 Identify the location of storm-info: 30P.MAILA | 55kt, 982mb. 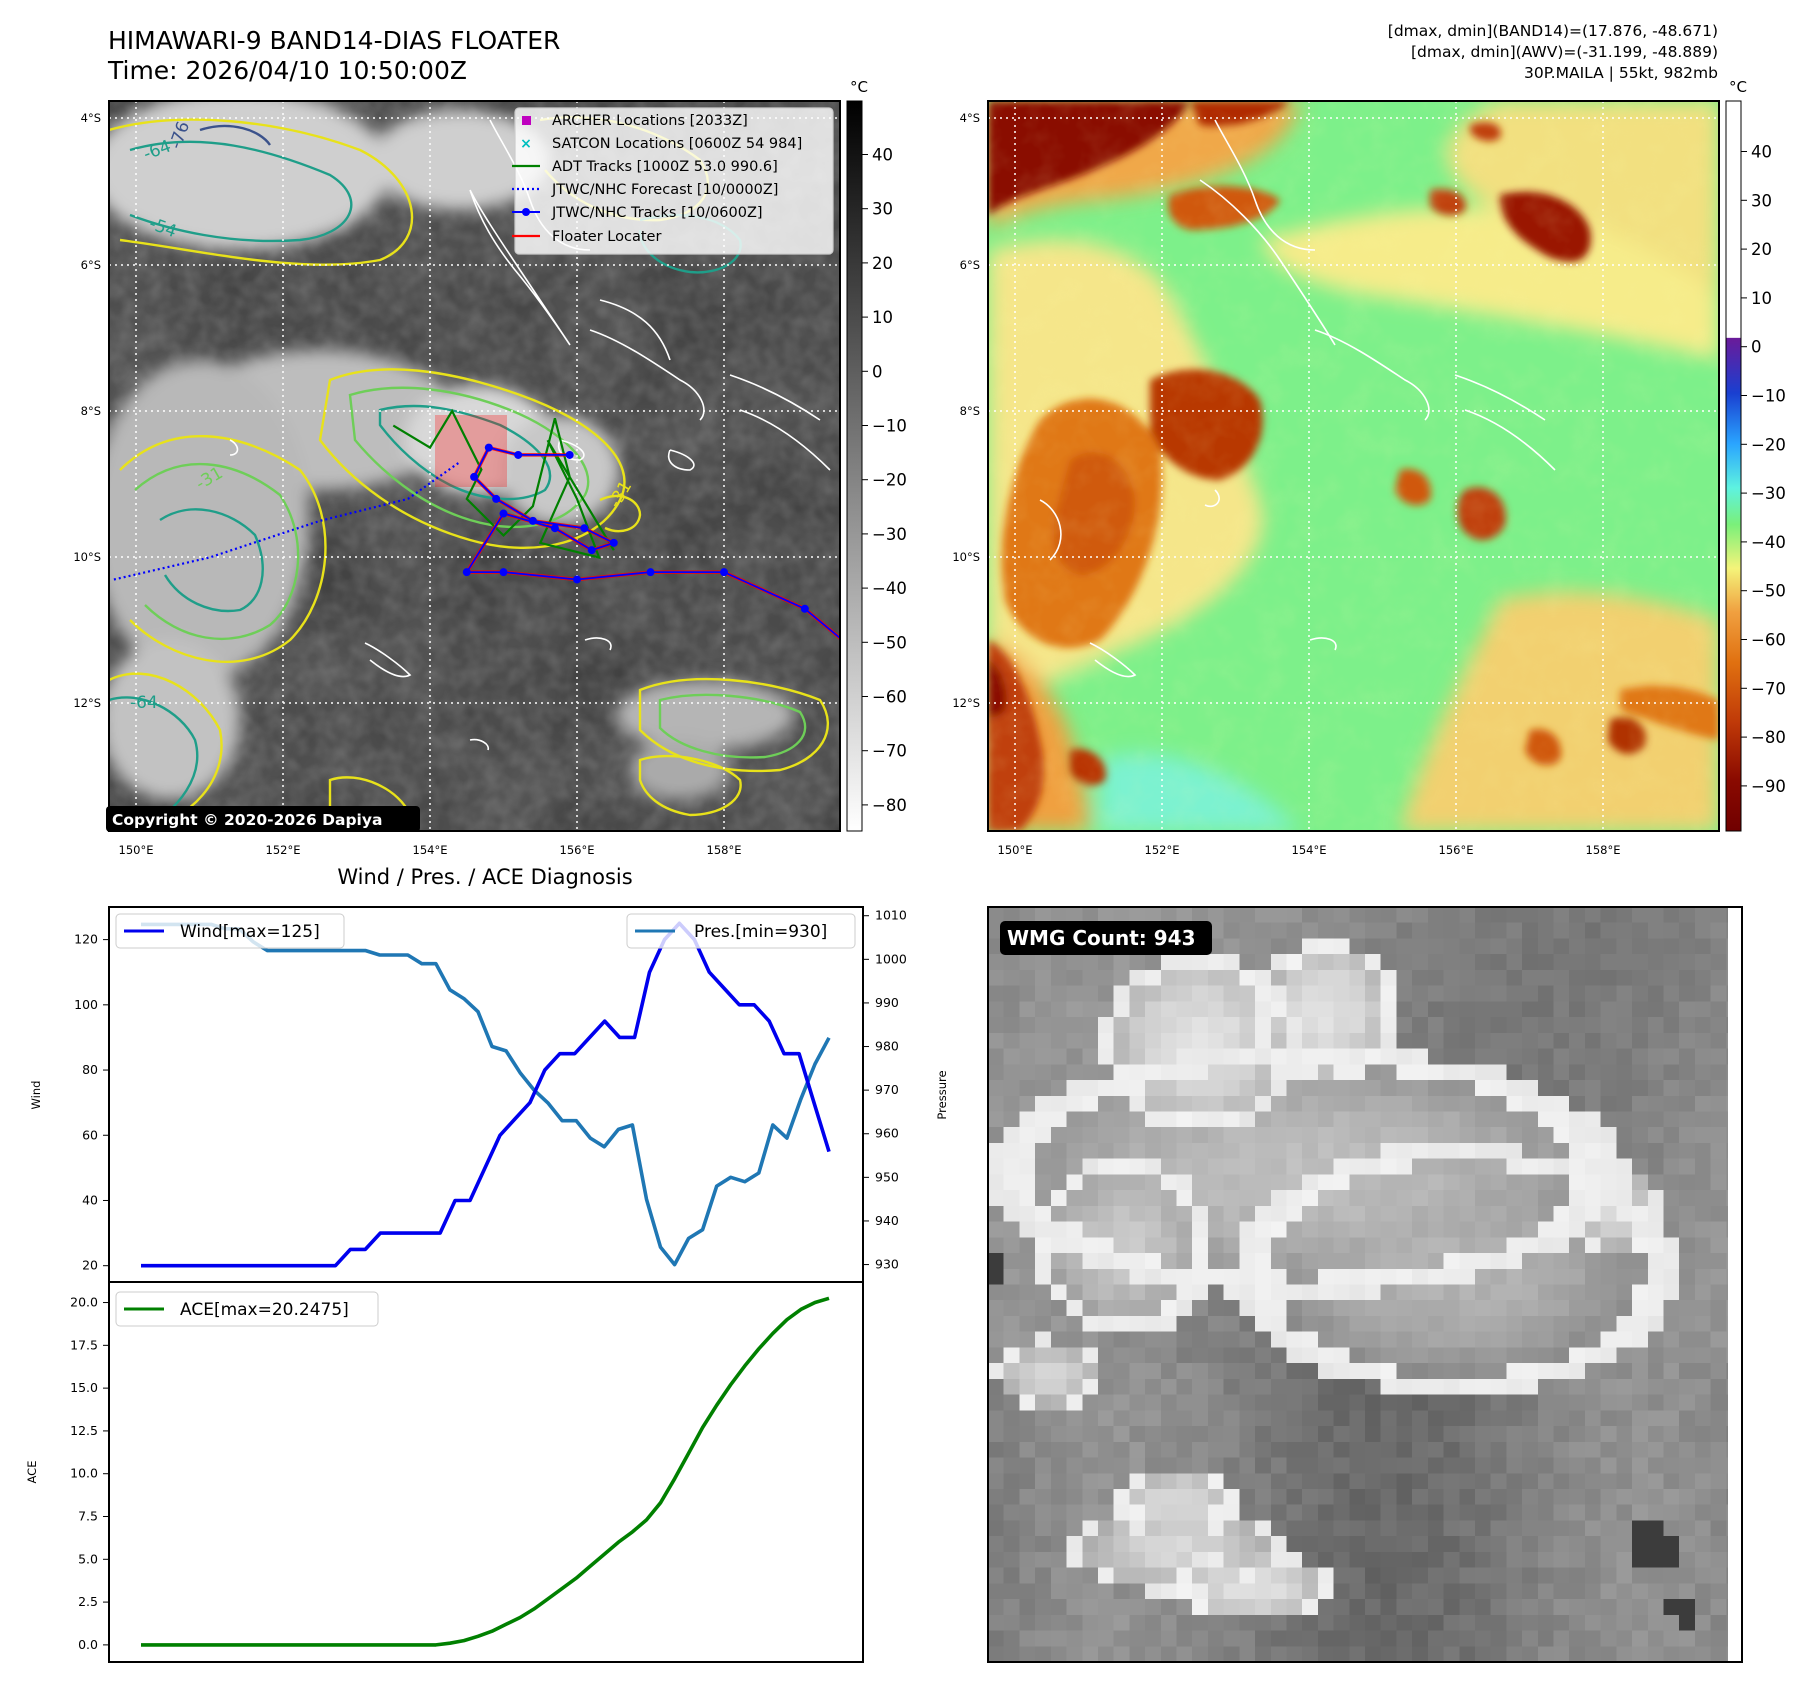
(1621, 73).